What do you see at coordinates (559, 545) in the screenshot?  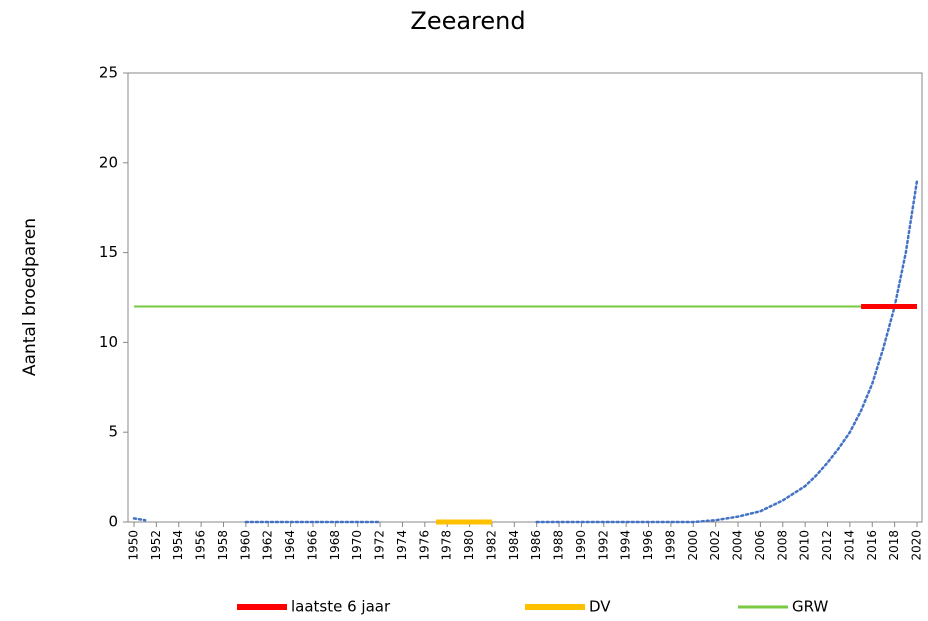 I see `x-tick-label: 1988` at bounding box center [559, 545].